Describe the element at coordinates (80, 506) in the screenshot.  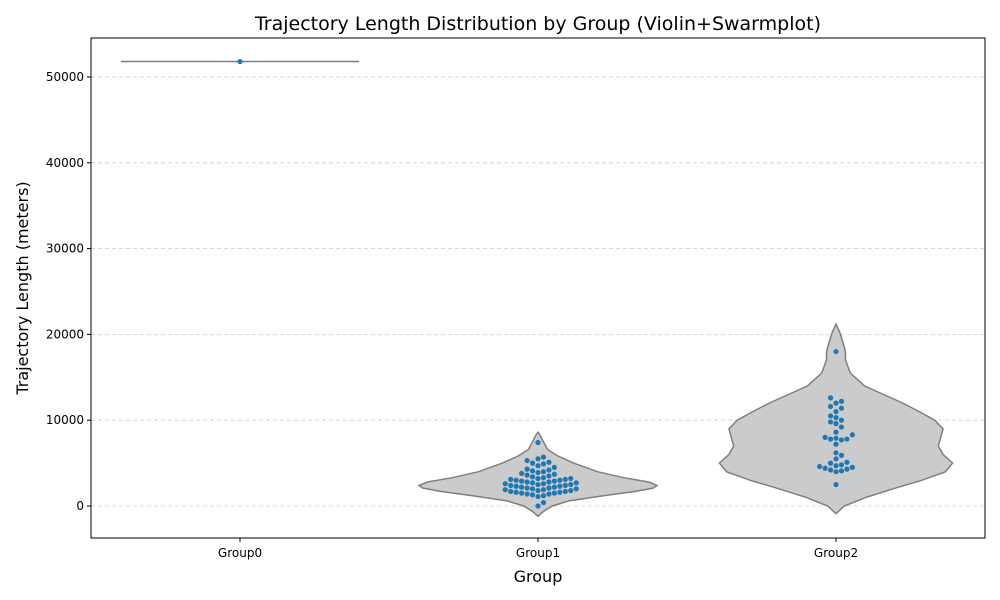
I see `y-tick-label: 0` at that location.